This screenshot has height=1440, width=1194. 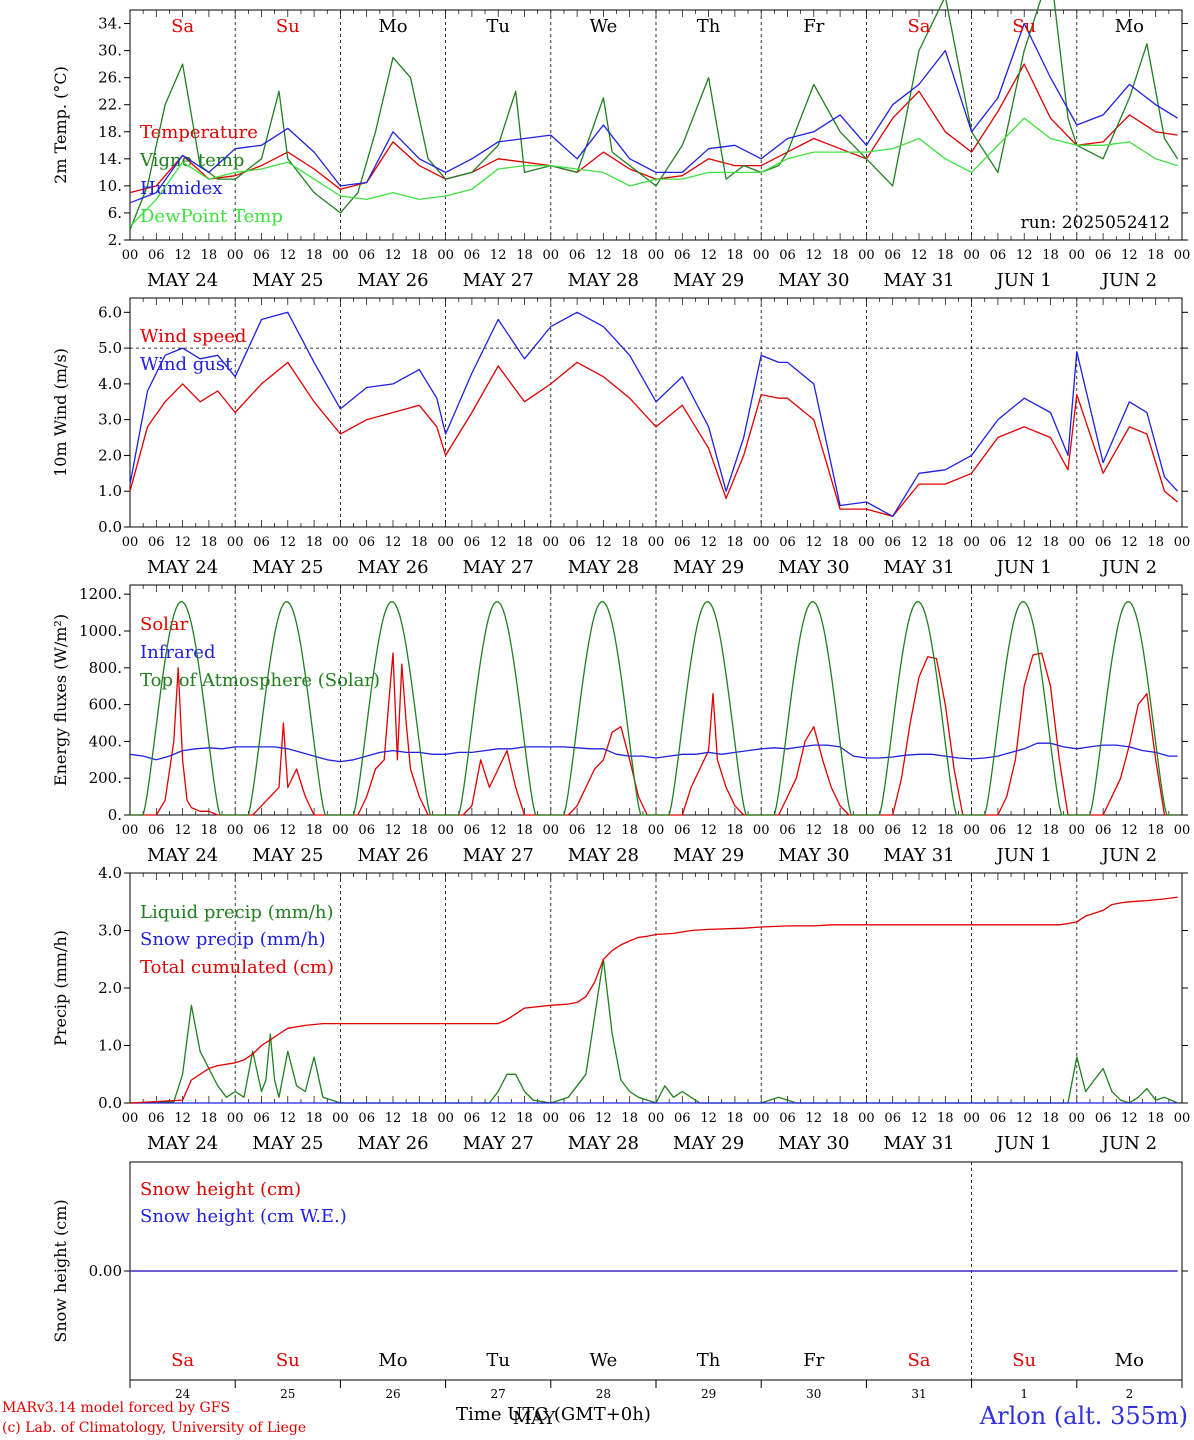 What do you see at coordinates (100, 631) in the screenshot?
I see `y-tick-label: 1000.` at bounding box center [100, 631].